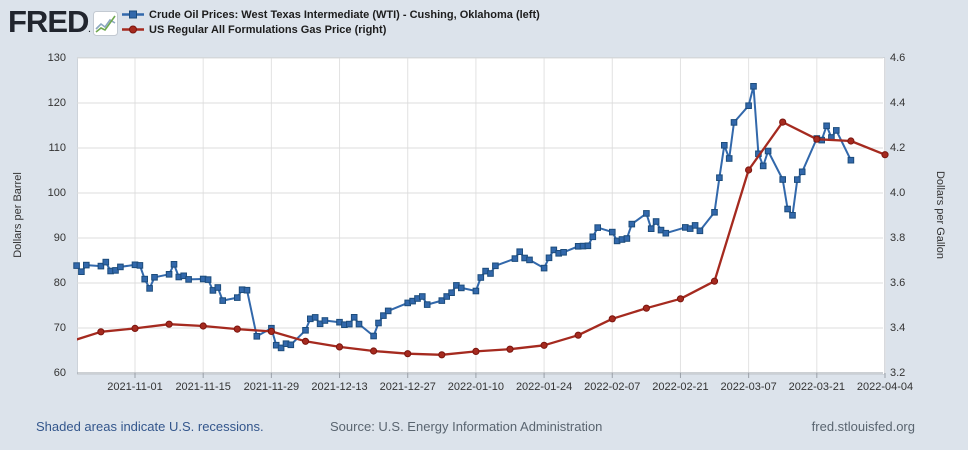  I want to click on x-tick-label: 2022-01-10, so click(476, 387).